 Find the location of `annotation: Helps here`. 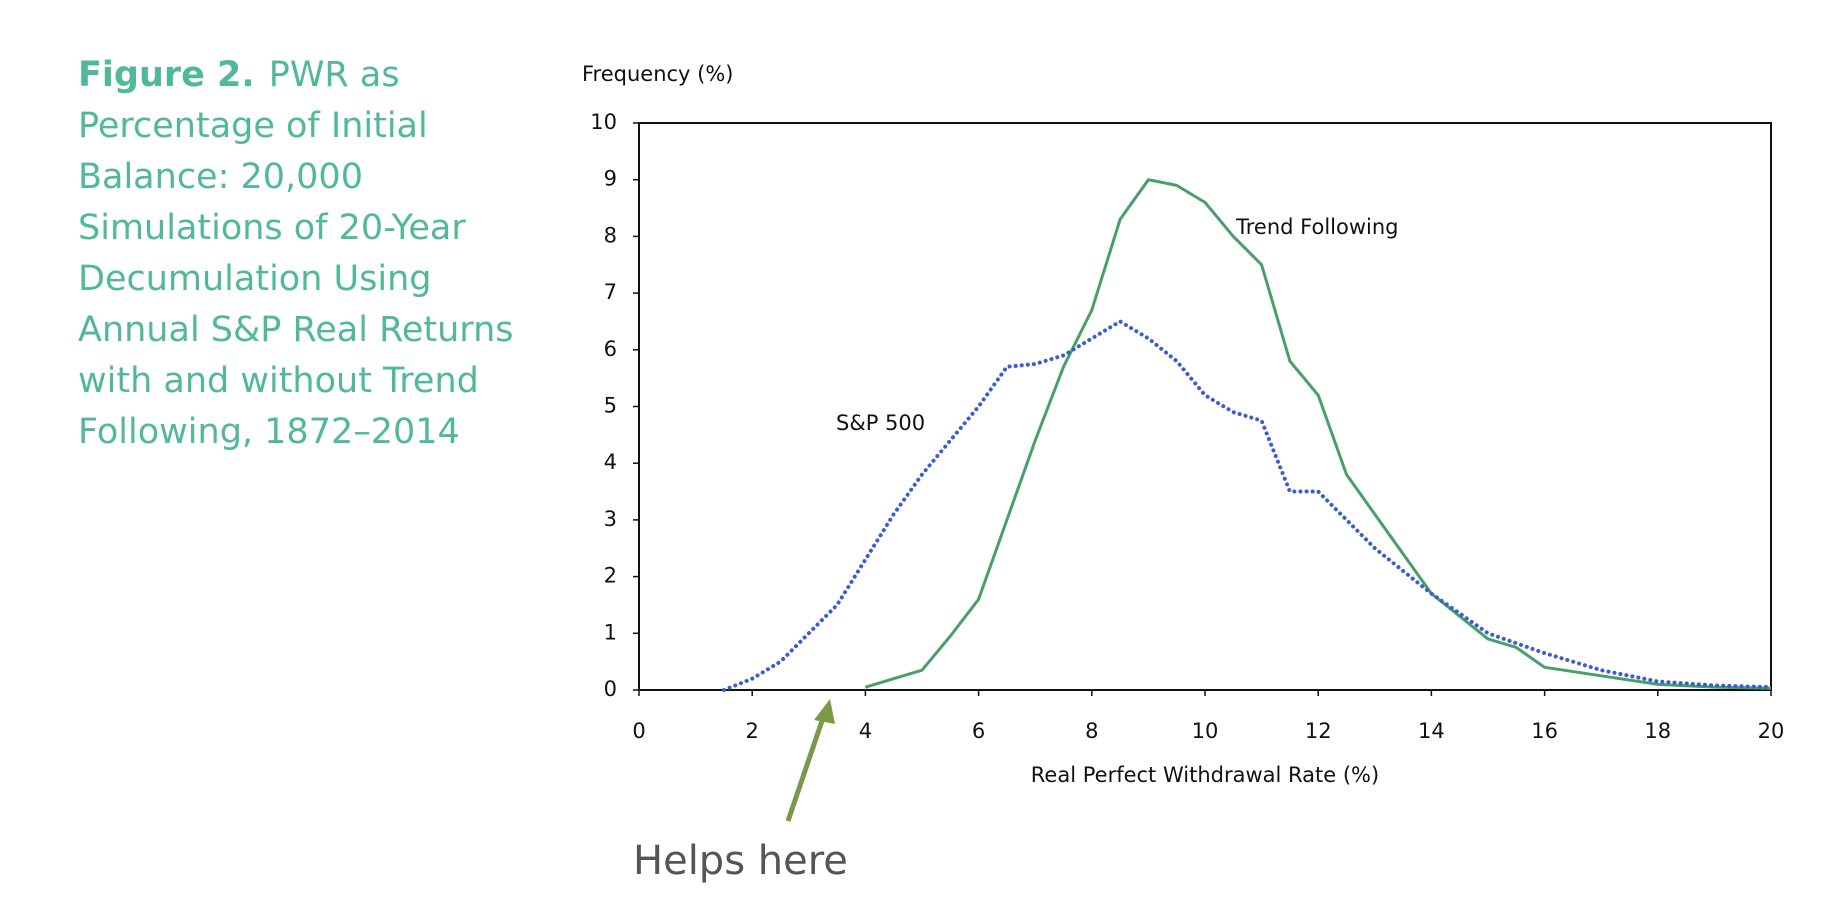

annotation: Helps here is located at coordinates (740, 861).